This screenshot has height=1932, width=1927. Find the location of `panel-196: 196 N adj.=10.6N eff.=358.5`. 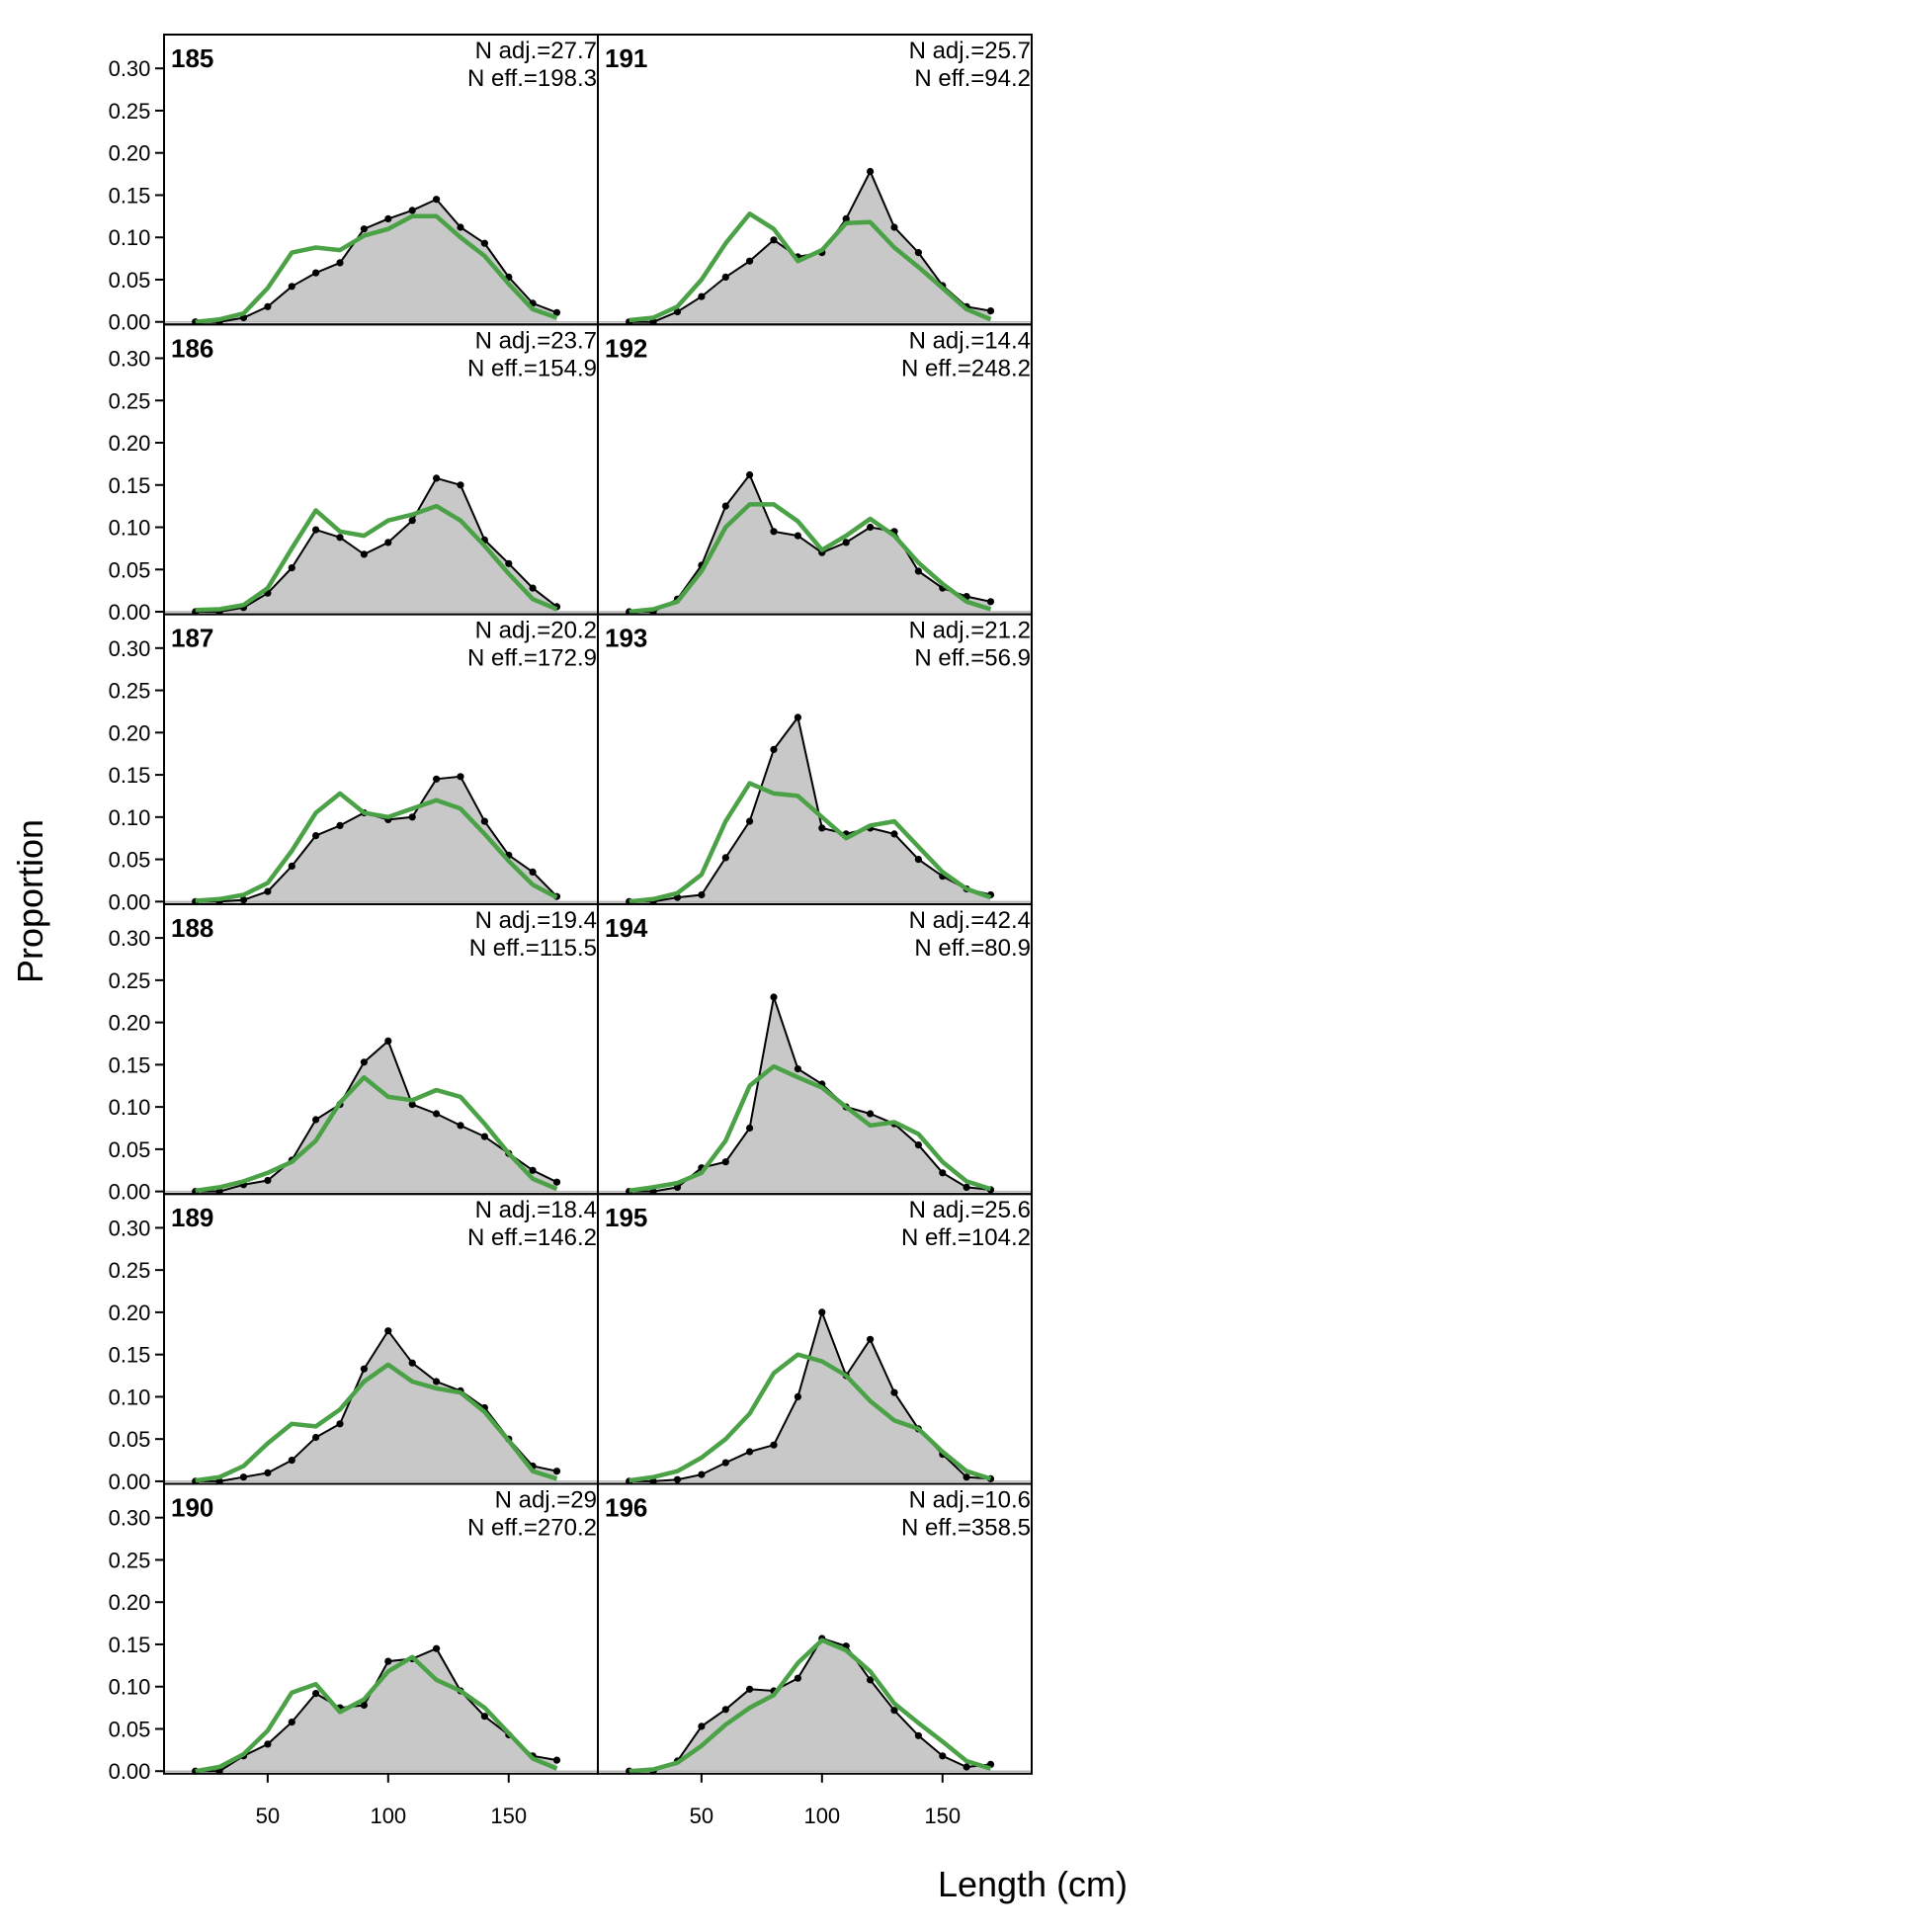

panel-196: 196 N adj.=10.6N eff.=358.5 is located at coordinates (815, 1628).